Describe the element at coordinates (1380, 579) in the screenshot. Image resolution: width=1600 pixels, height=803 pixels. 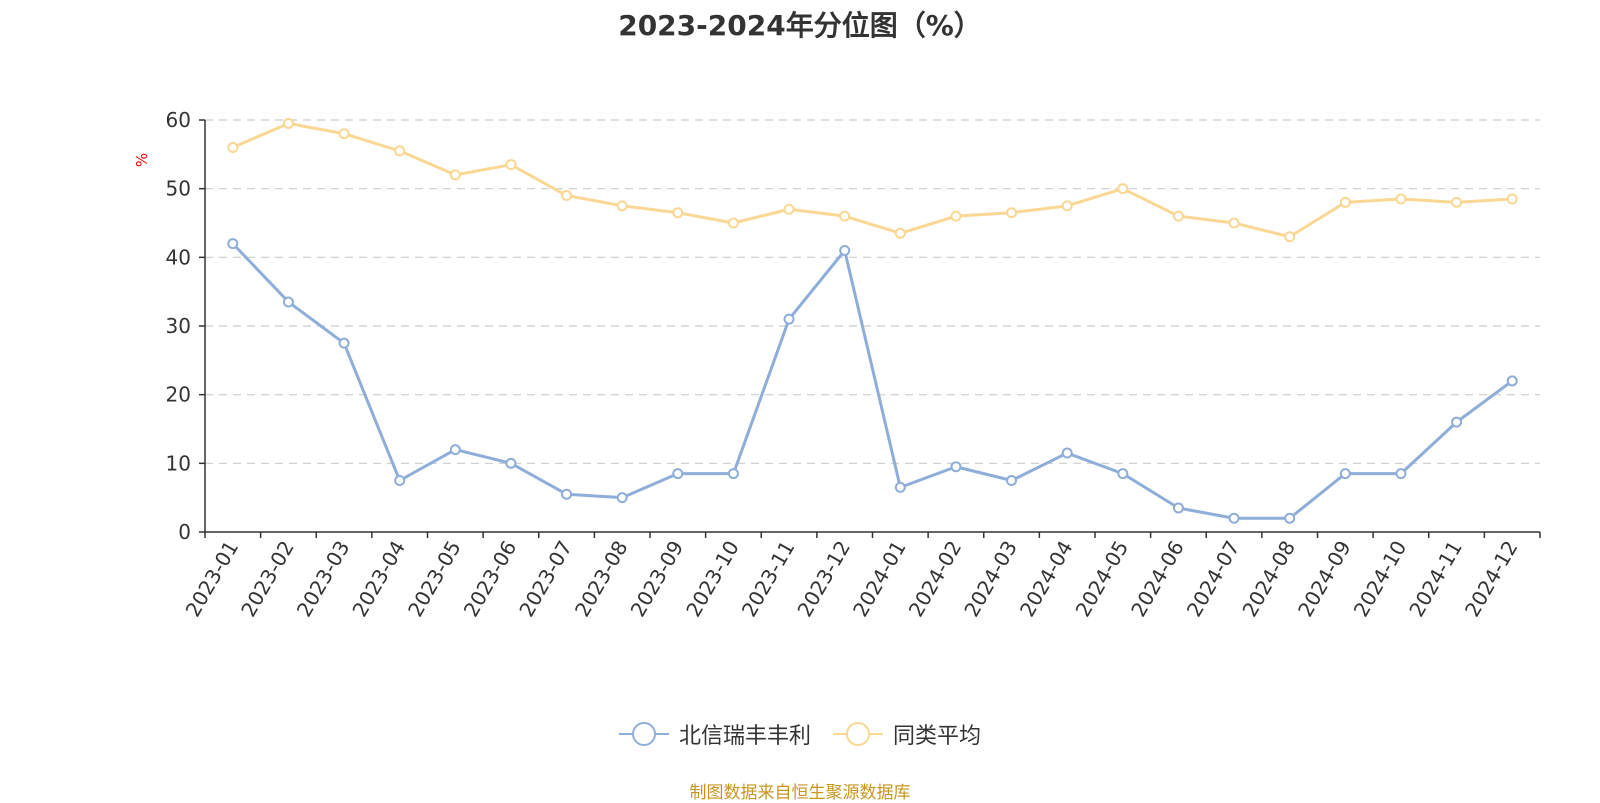
I see `x-tick-label: 2024-10` at that location.